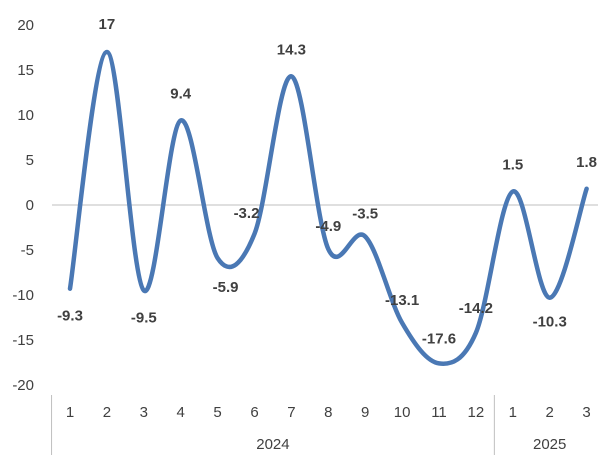 This screenshot has height=455, width=601. What do you see at coordinates (439, 412) in the screenshot?
I see `x-tick-label: 11` at bounding box center [439, 412].